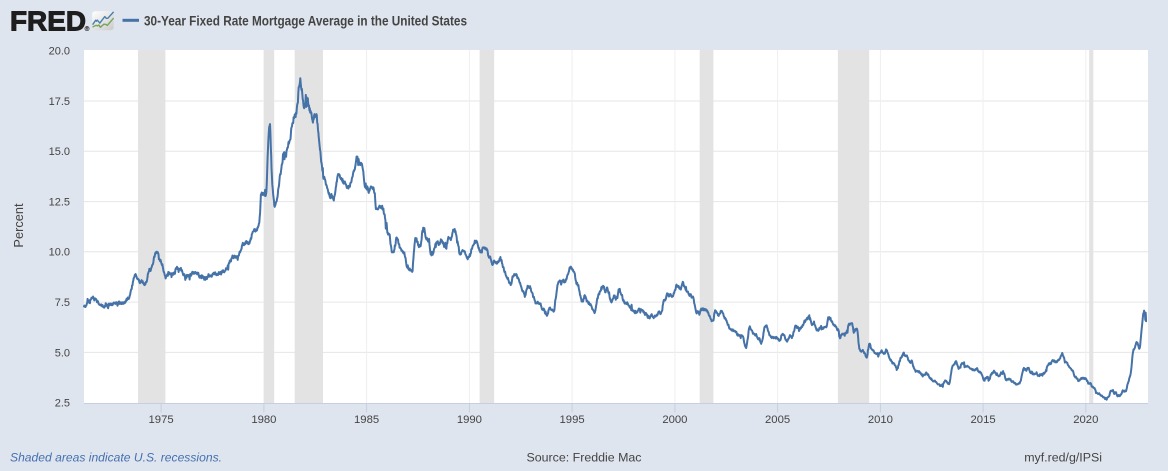 The image size is (1168, 471). What do you see at coordinates (583, 458) in the screenshot?
I see `svg-text: Source: Freddie Mac` at bounding box center [583, 458].